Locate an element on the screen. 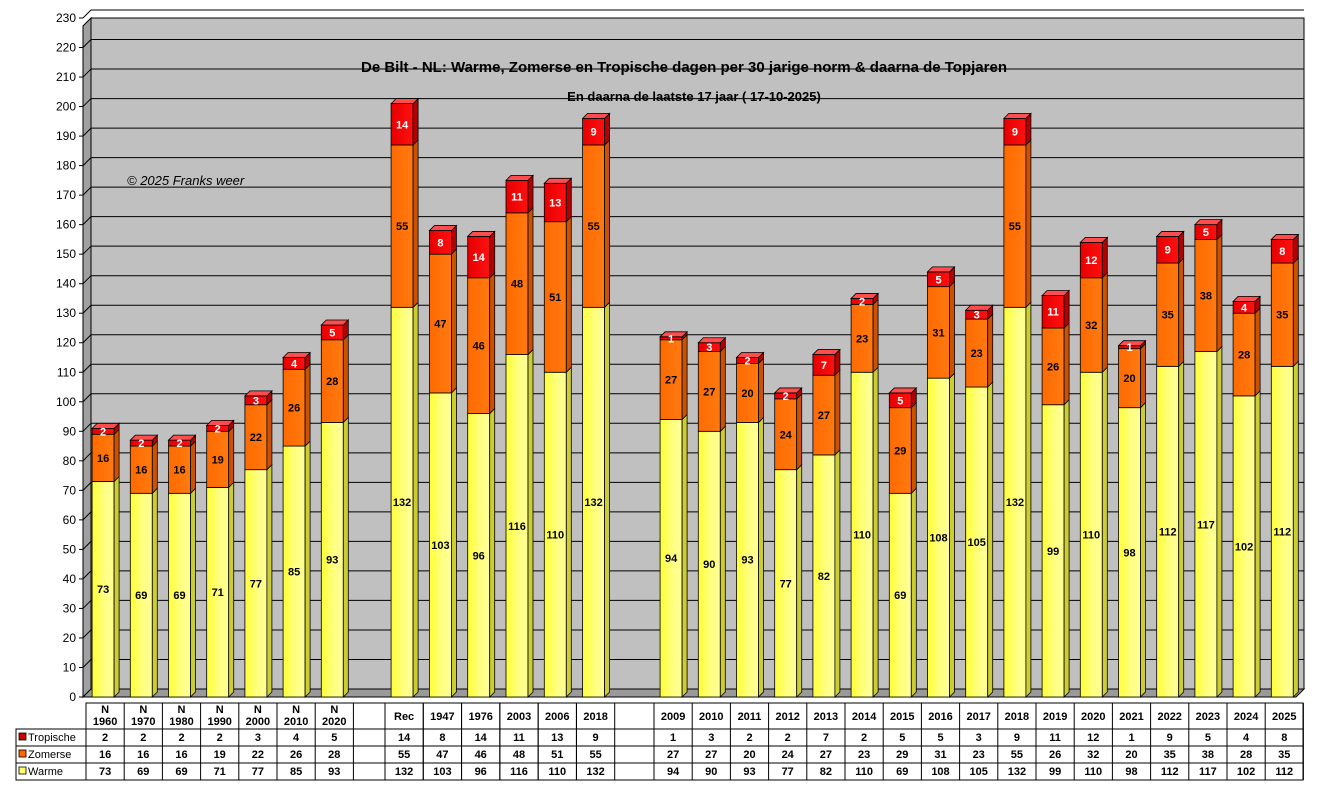 The image size is (1329, 792). category-label: 2012 is located at coordinates (787, 717).